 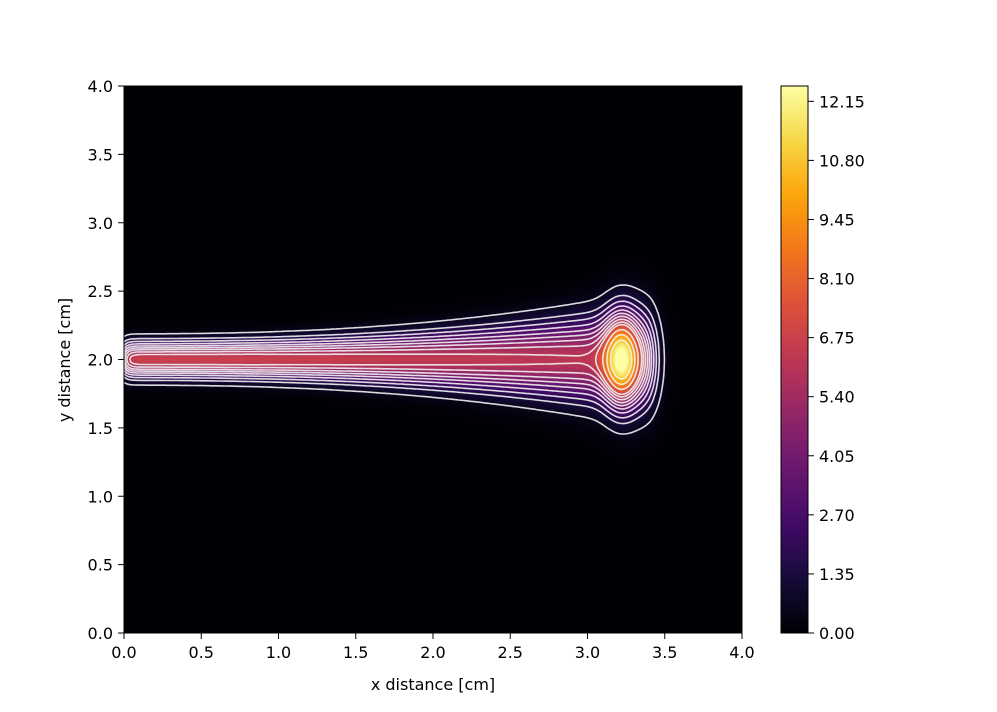 I want to click on colorbar-tick-label: 10.80, so click(x=842, y=160).